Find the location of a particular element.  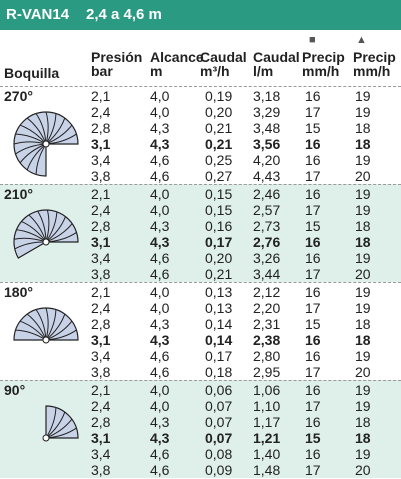

square-icon: ■ is located at coordinates (312, 40).